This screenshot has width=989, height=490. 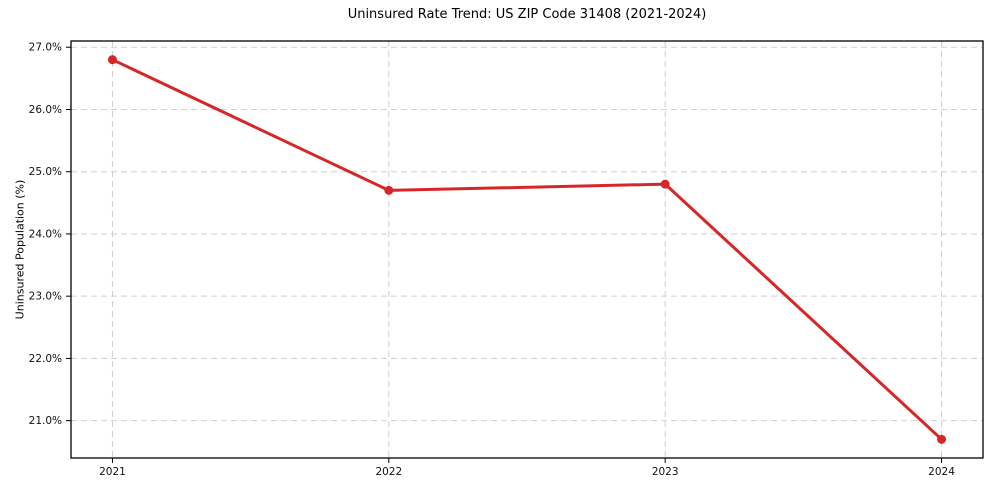 What do you see at coordinates (45, 297) in the screenshot?
I see `y-tick-label: 23.0%` at bounding box center [45, 297].